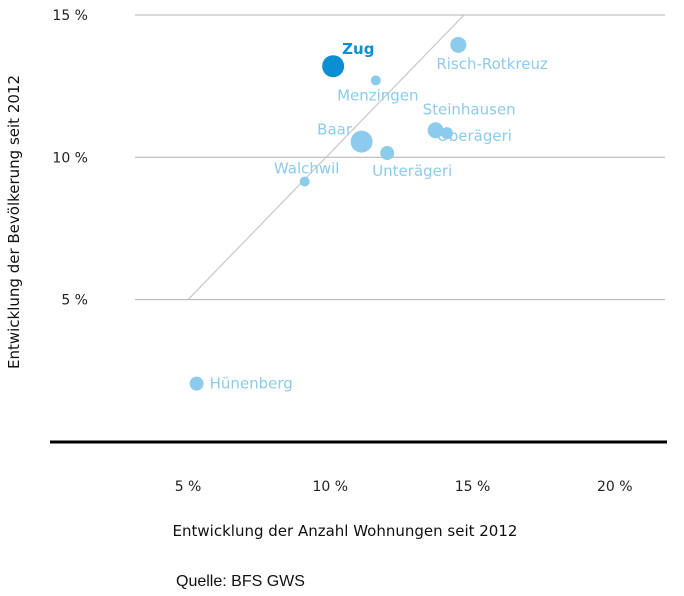  I want to click on y-axis-title: Entwicklung der Bevölkerung seit 2012, so click(14, 222).